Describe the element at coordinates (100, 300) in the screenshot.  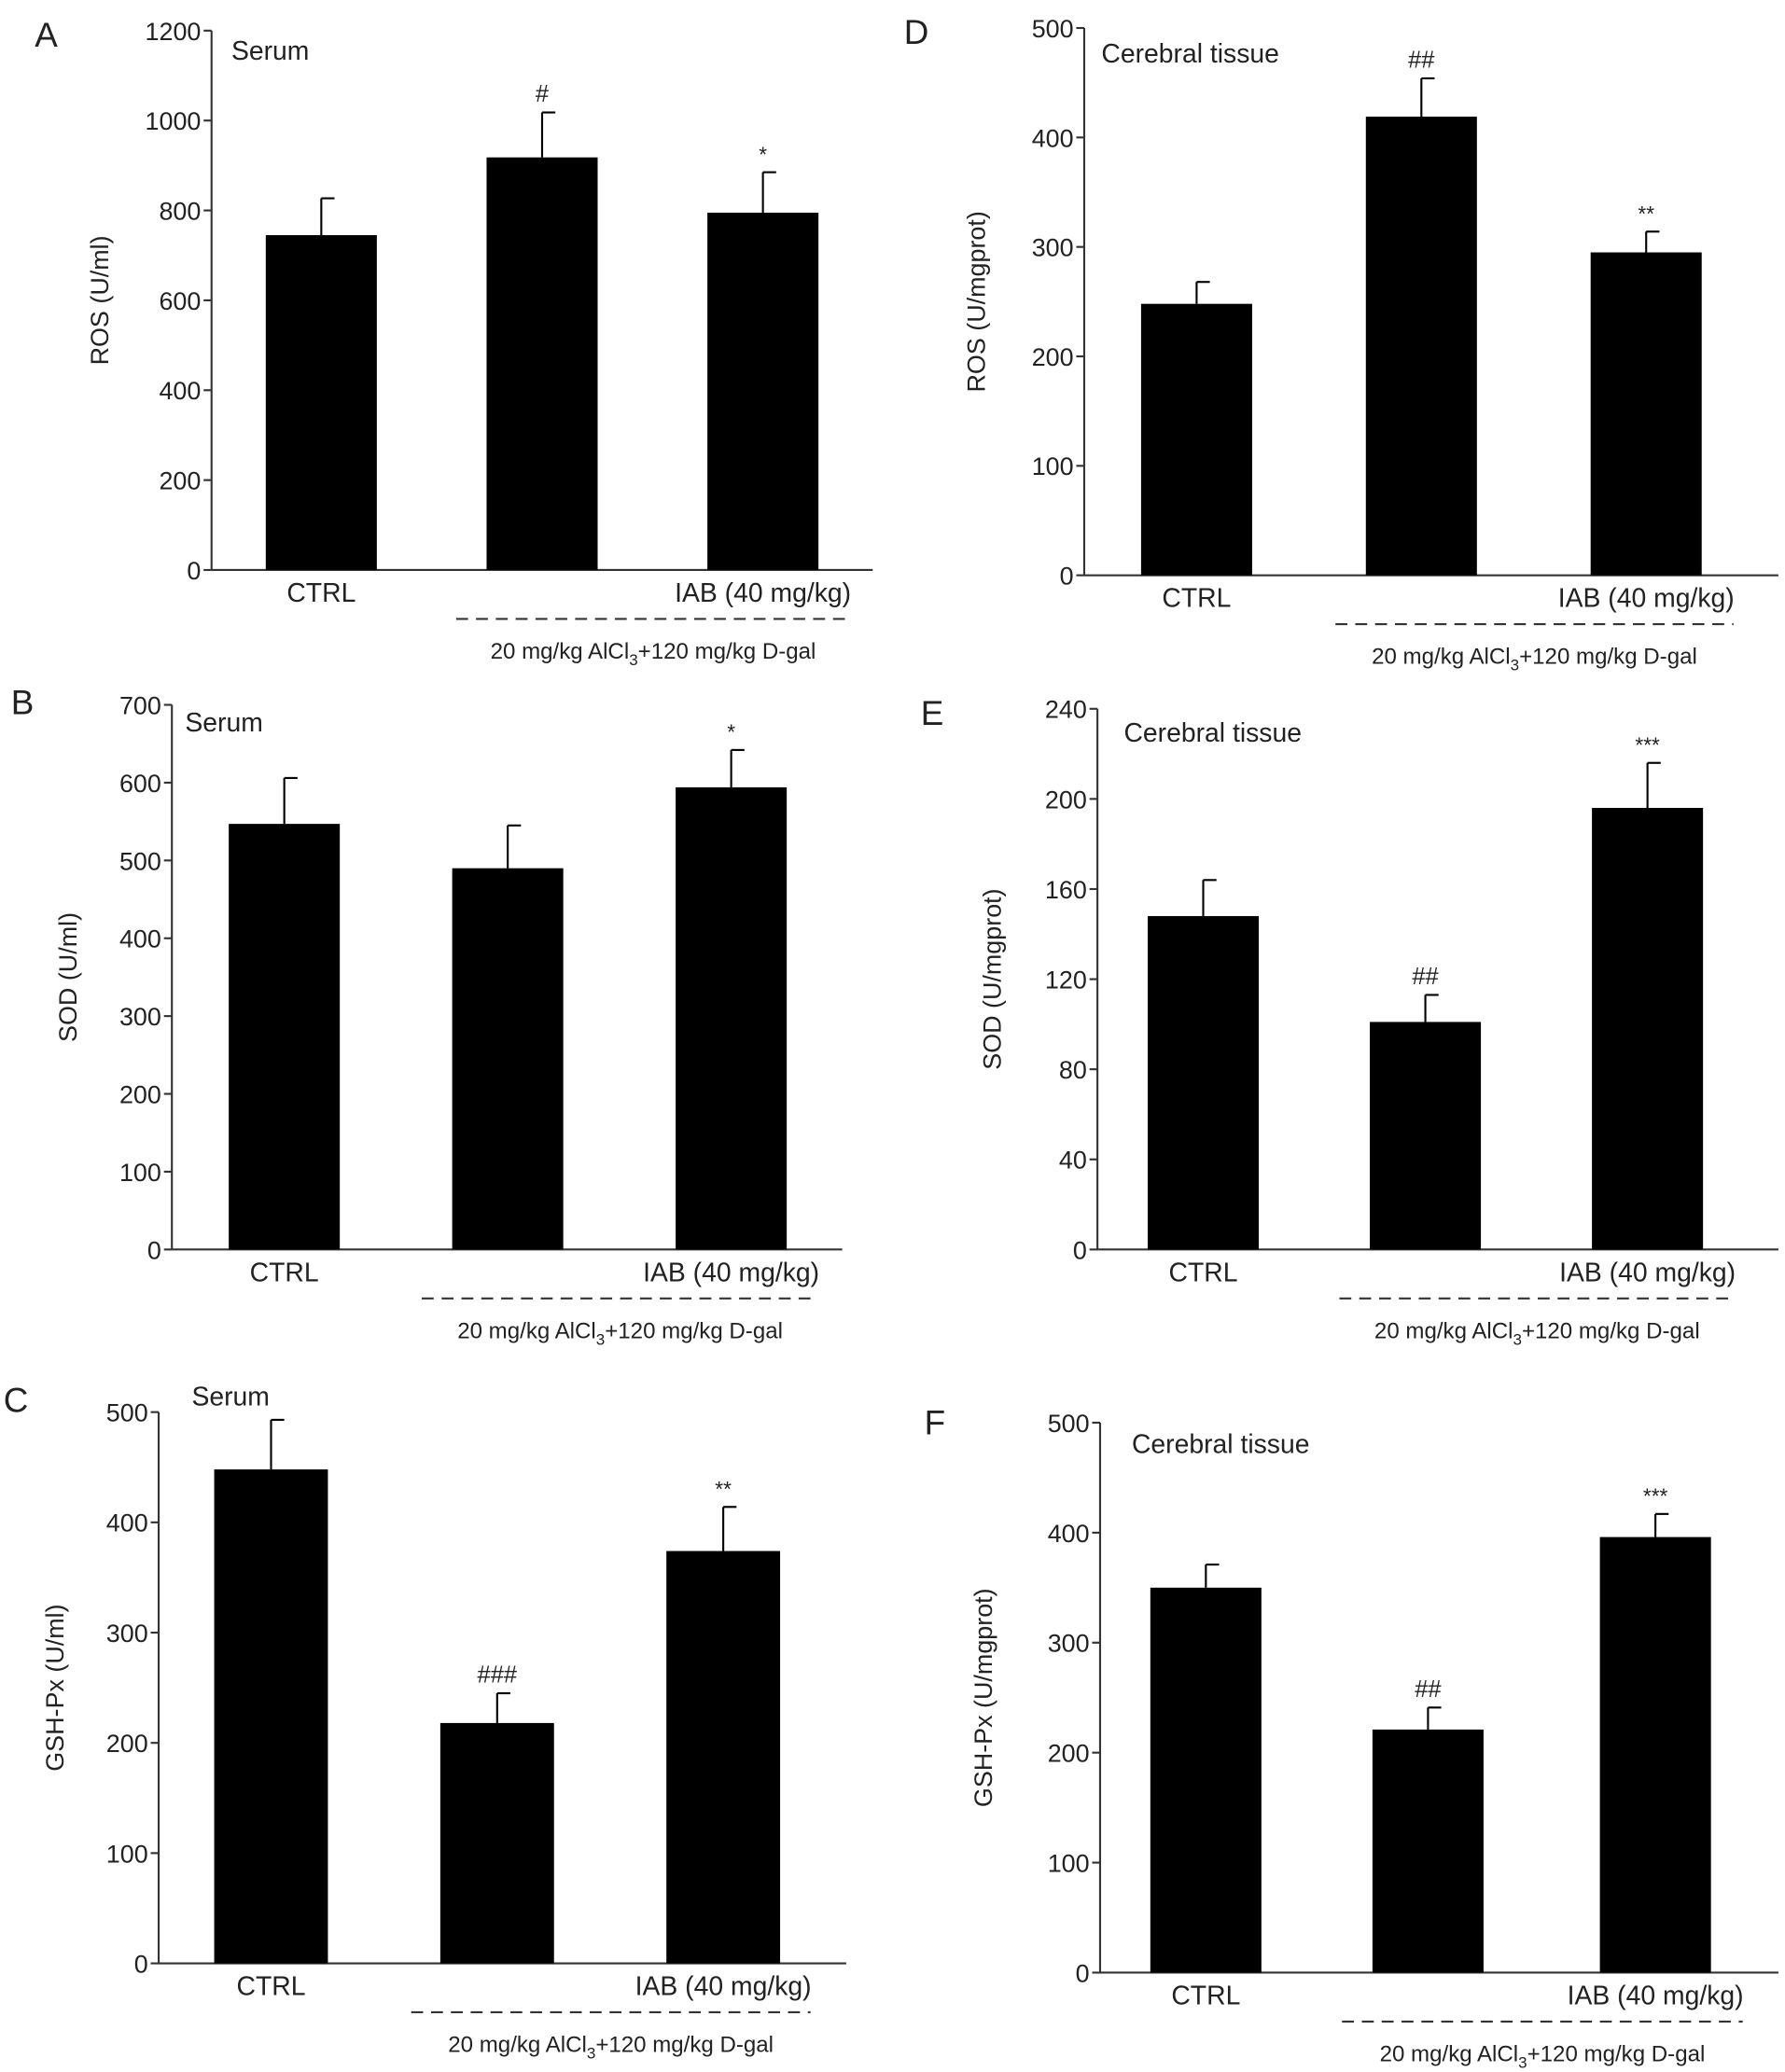
I see `y-axis-label: ROS (U/ml)` at that location.